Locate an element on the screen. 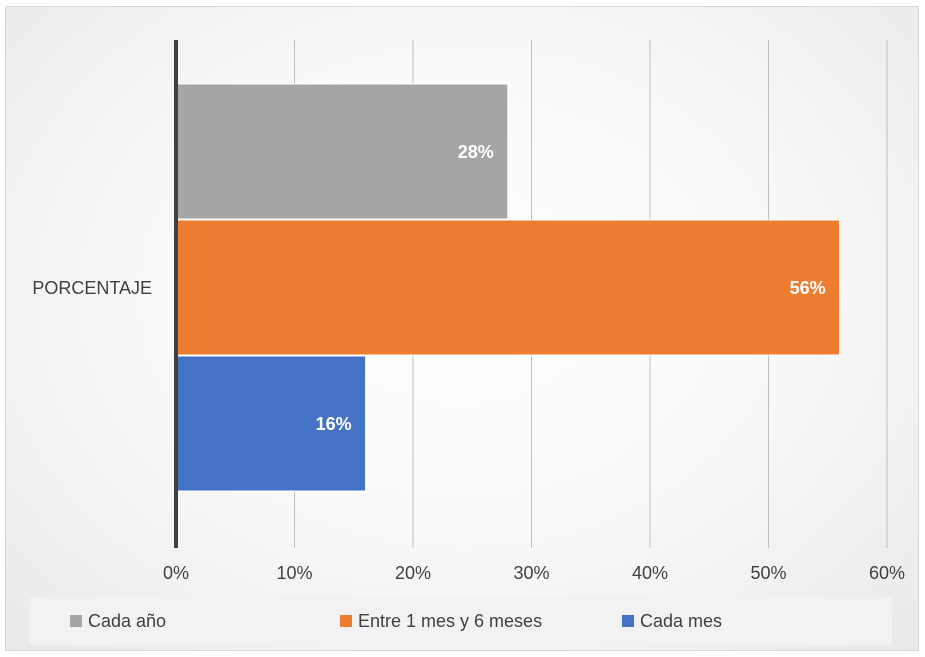  data-label-2: 16% is located at coordinates (334, 424).